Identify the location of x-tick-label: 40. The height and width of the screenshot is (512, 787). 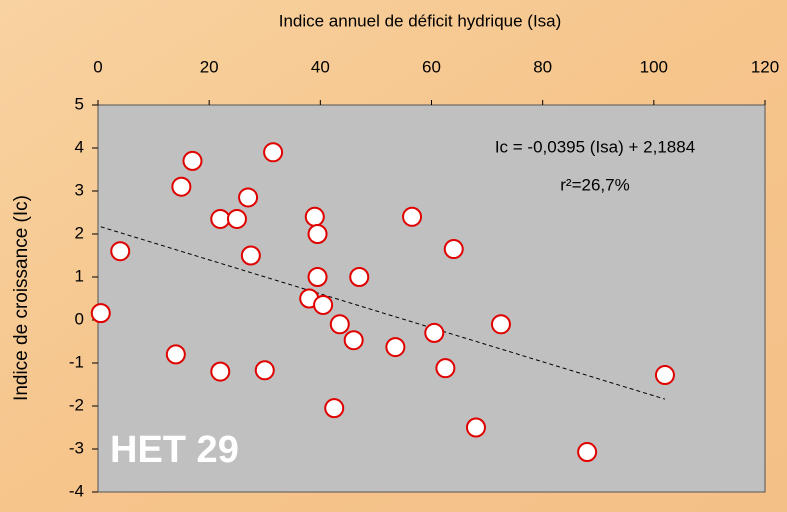
(320, 66).